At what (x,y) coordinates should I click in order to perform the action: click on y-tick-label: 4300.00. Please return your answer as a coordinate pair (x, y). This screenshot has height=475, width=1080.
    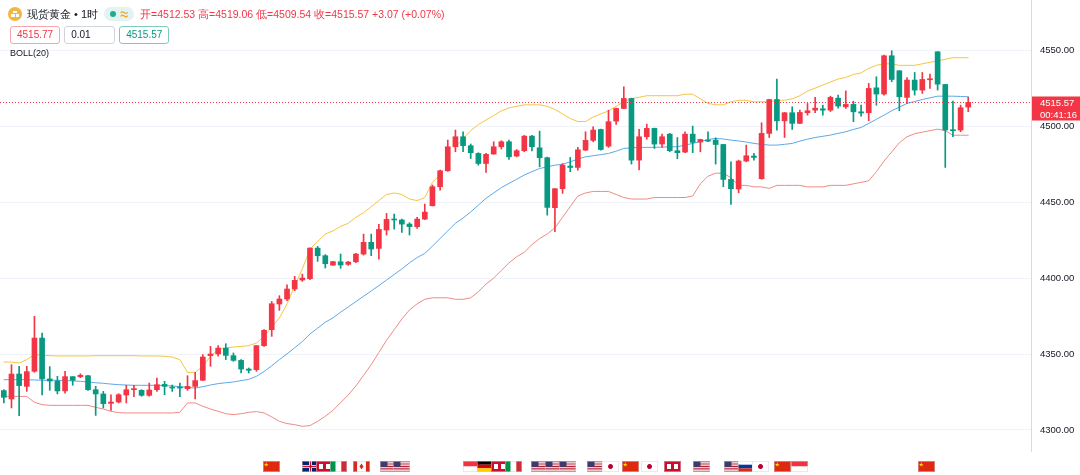
    Looking at the image, I should click on (1057, 429).